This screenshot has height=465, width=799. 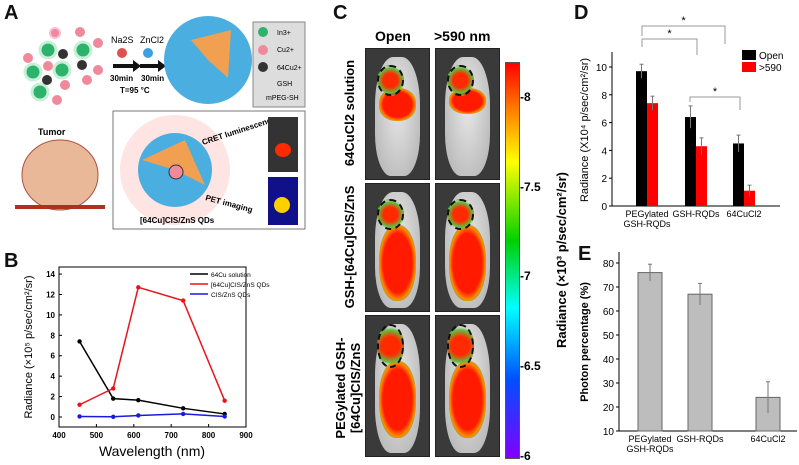 What do you see at coordinates (50, 274) in the screenshot?
I see `y-tick-label: 14` at bounding box center [50, 274].